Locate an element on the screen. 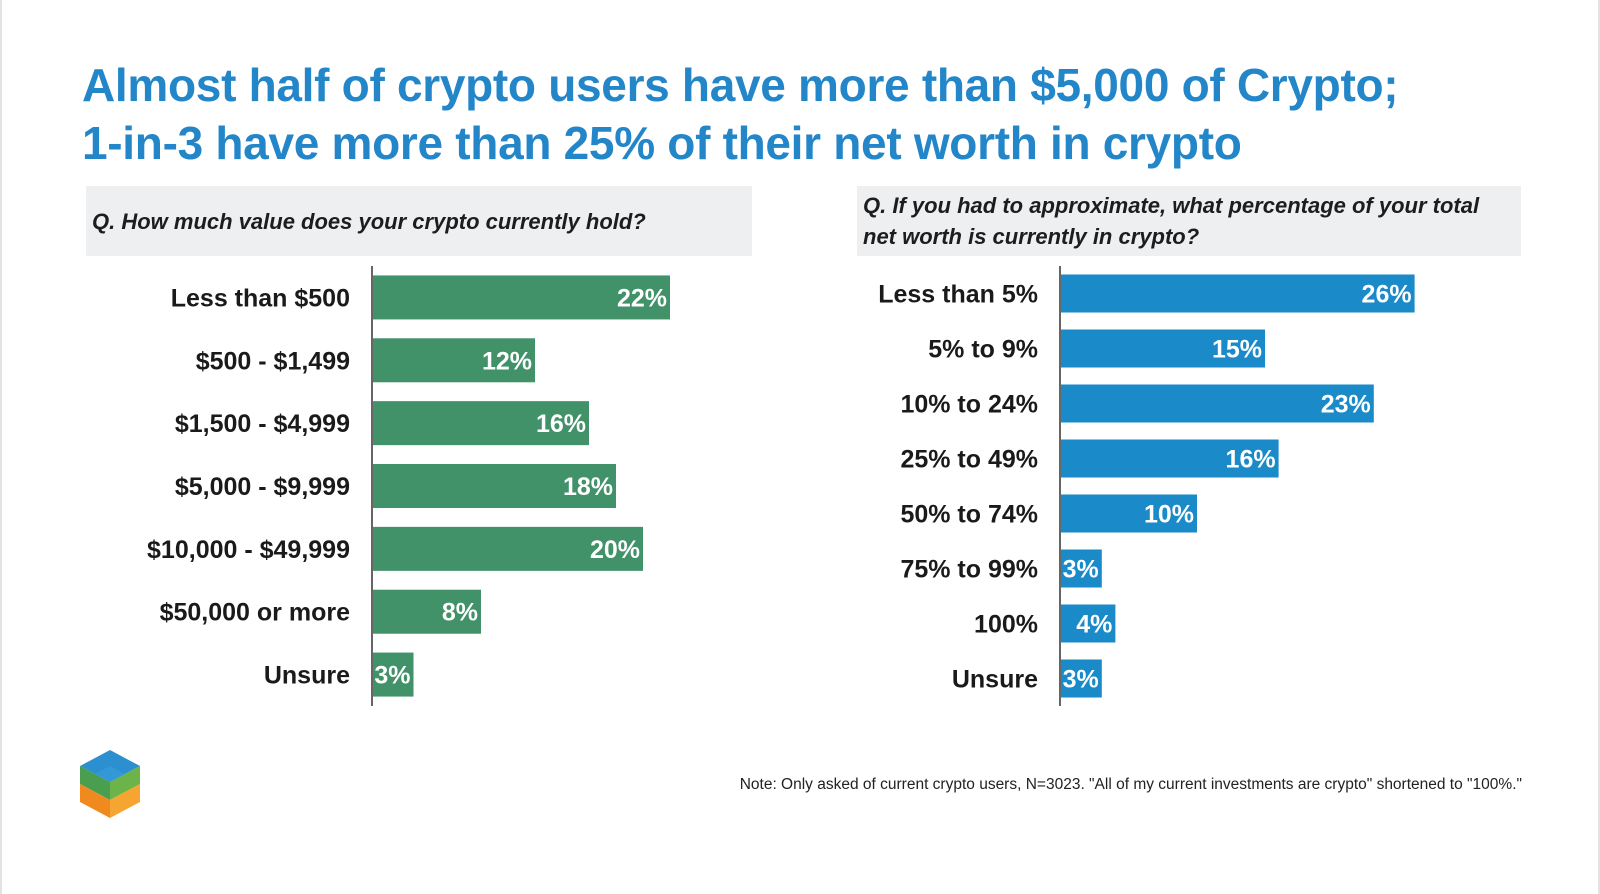 Image resolution: width=1600 pixels, height=894 pixels. category-label: $5,000 - $9,999 is located at coordinates (262, 487).